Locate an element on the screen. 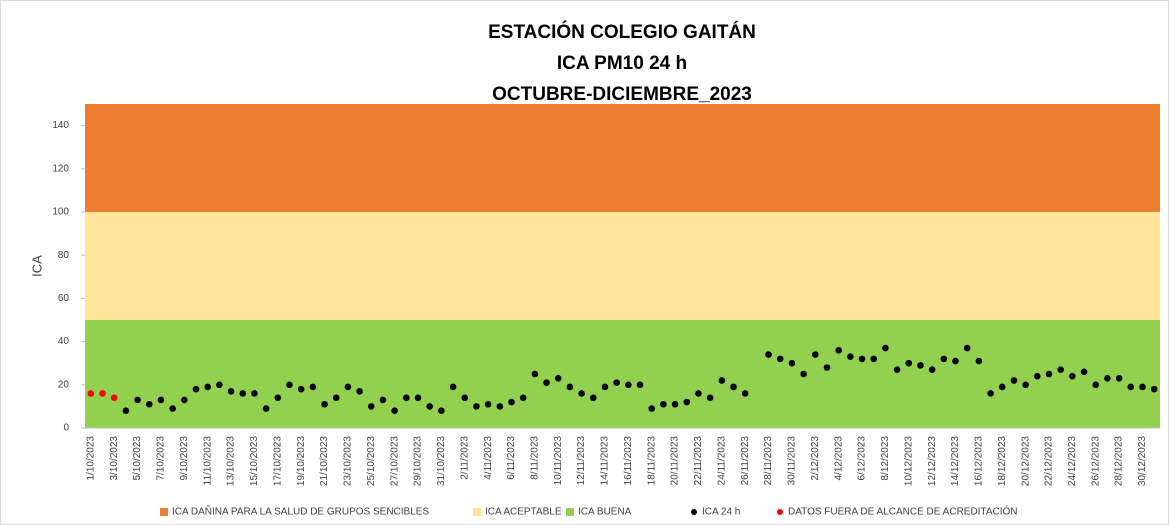 The height and width of the screenshot is (525, 1169). x-tick-label: 18/11/2023 is located at coordinates (651, 461).